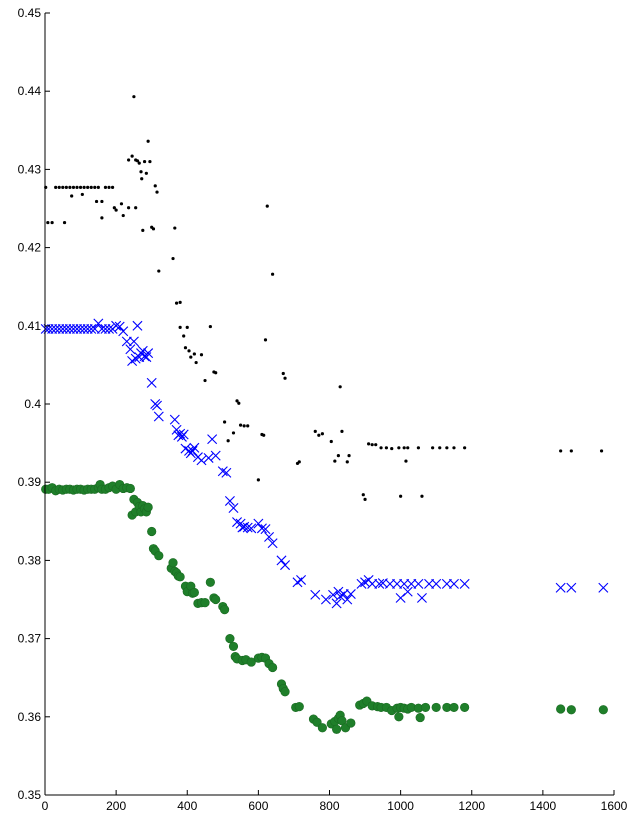  I want to click on series-1-point-66-stroke-b, so click(261, 528).